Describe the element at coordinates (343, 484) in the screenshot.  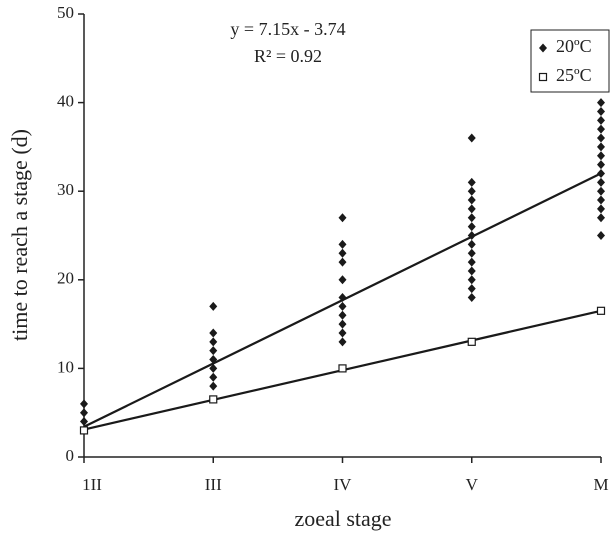
I see `x-tick-label: IV` at that location.